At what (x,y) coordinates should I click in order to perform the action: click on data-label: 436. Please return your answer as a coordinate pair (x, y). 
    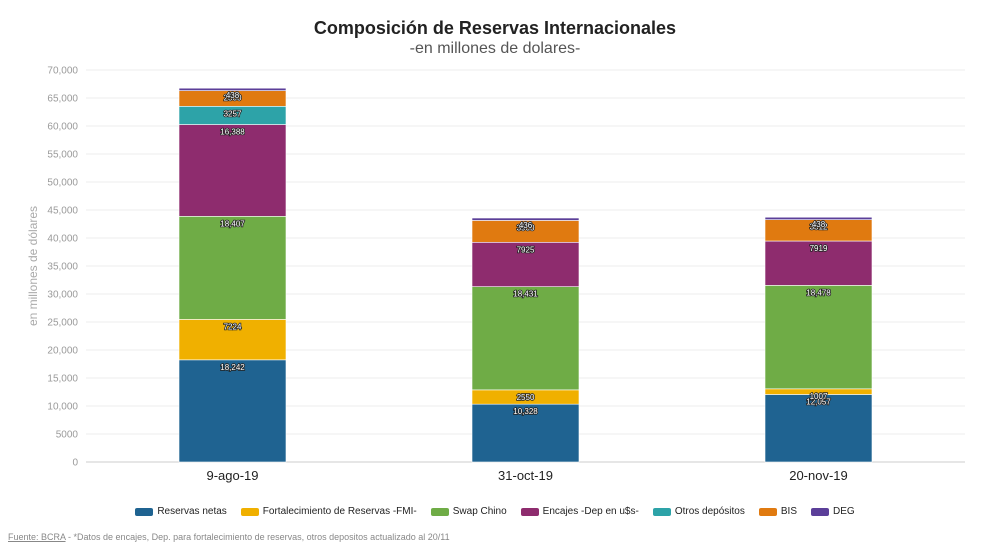
    Looking at the image, I should click on (526, 225).